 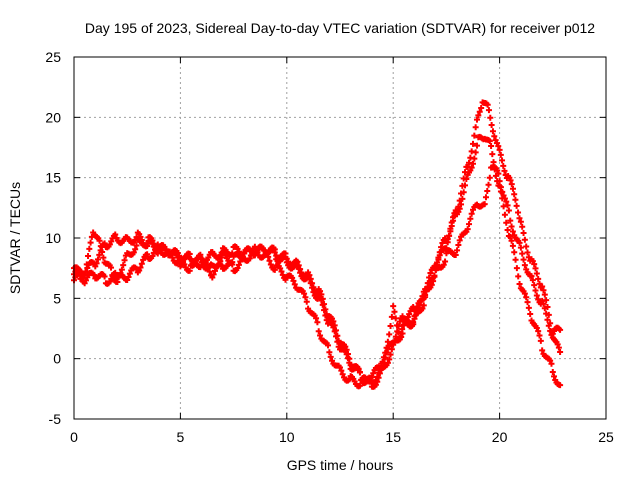 I want to click on x-tick-label: 0, so click(x=74, y=437).